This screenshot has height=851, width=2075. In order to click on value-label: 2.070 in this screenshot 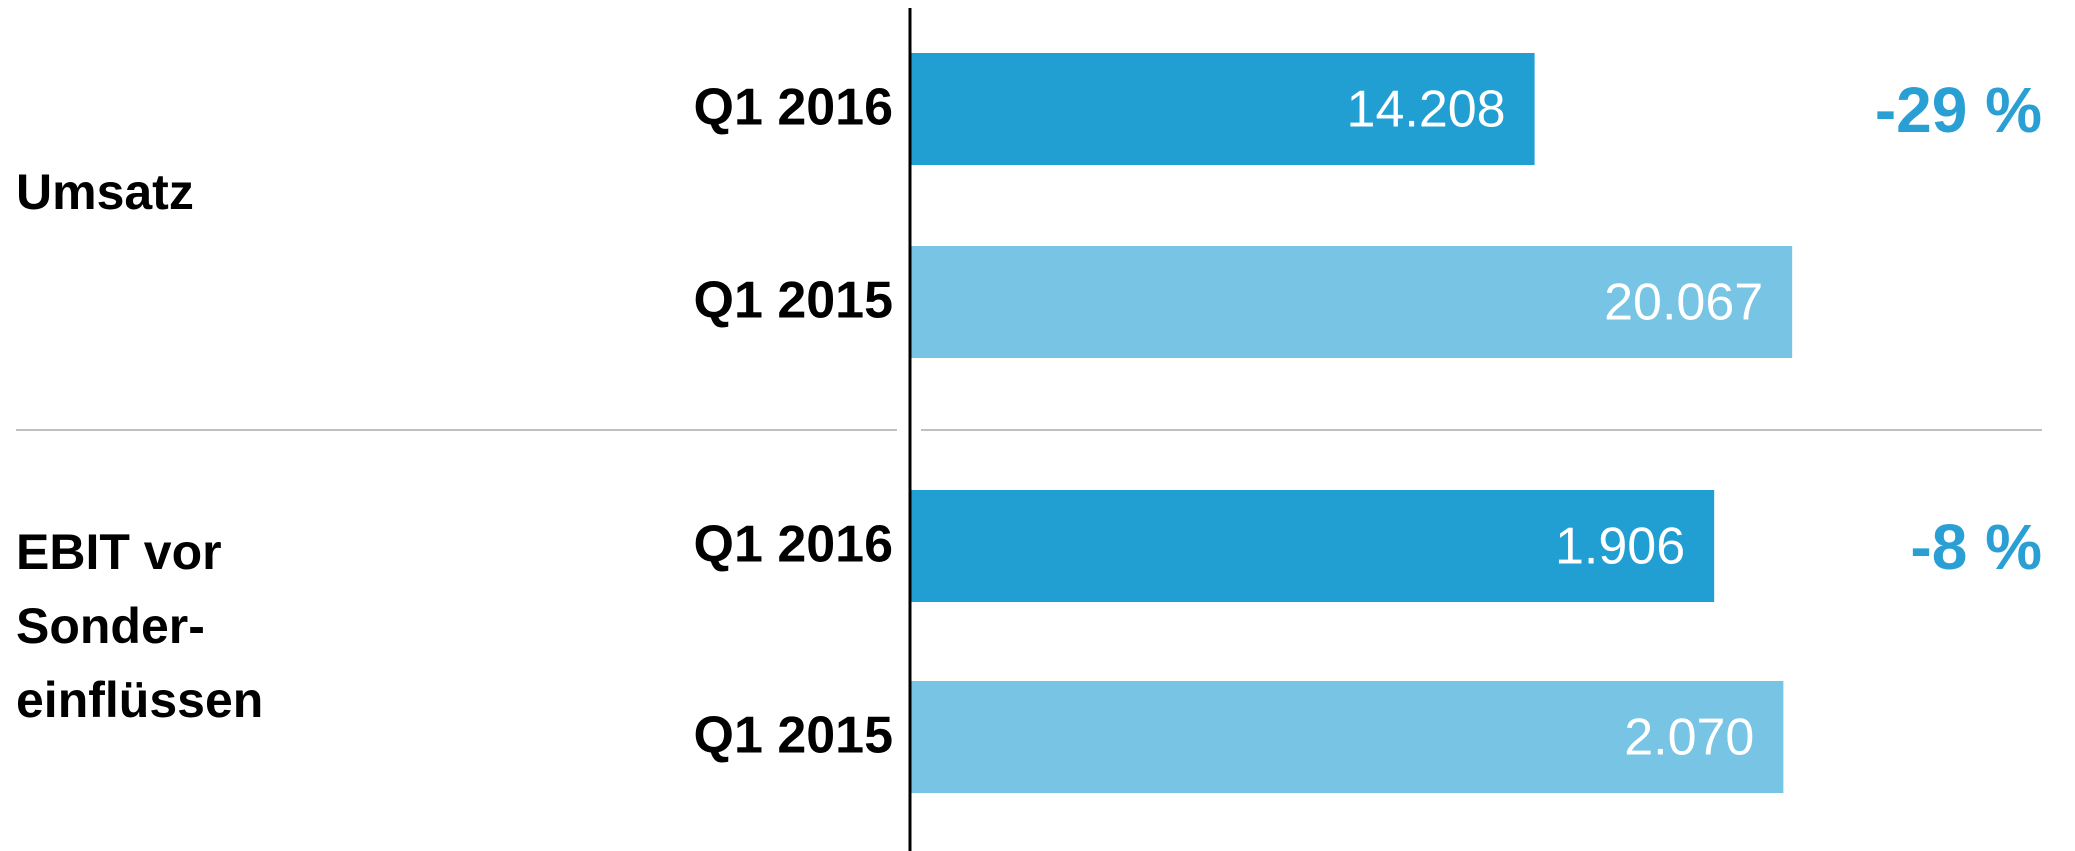, I will do `click(1689, 738)`.